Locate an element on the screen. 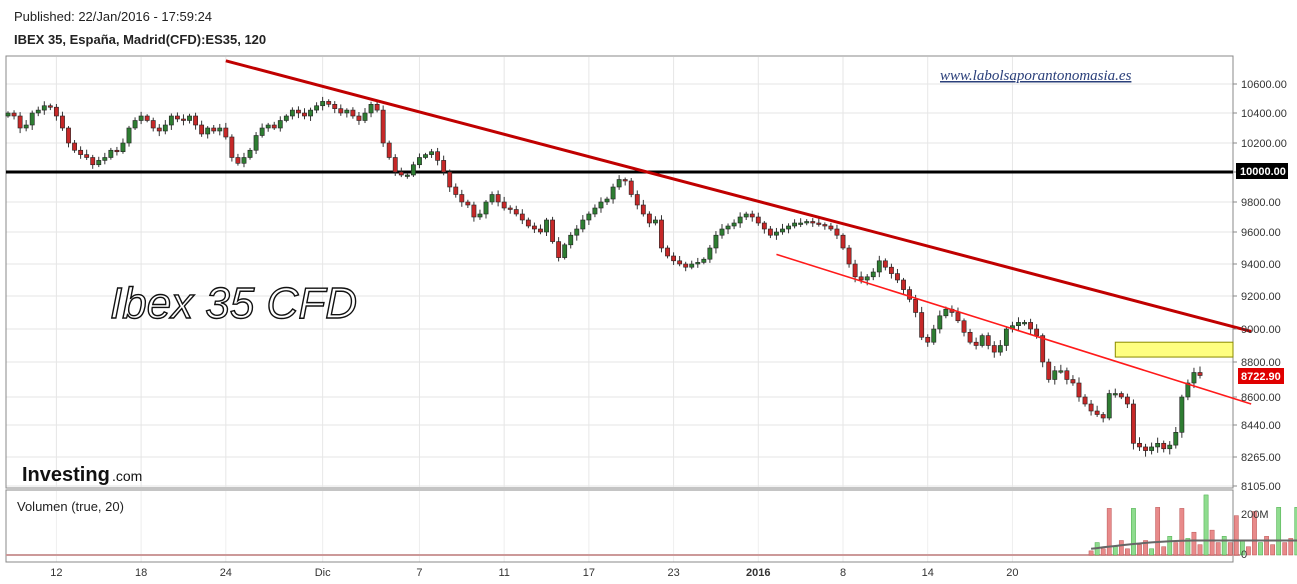  last-price-badge is located at coordinates (1261, 376).